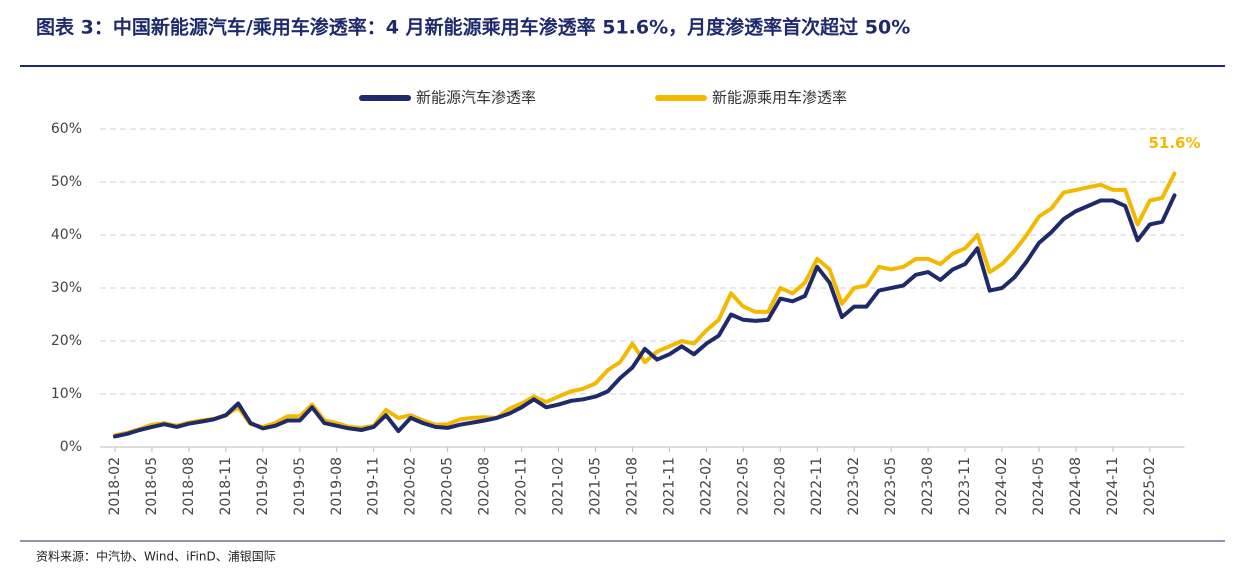 The height and width of the screenshot is (574, 1250). I want to click on x-tick-label: 2024-08, so click(1076, 486).